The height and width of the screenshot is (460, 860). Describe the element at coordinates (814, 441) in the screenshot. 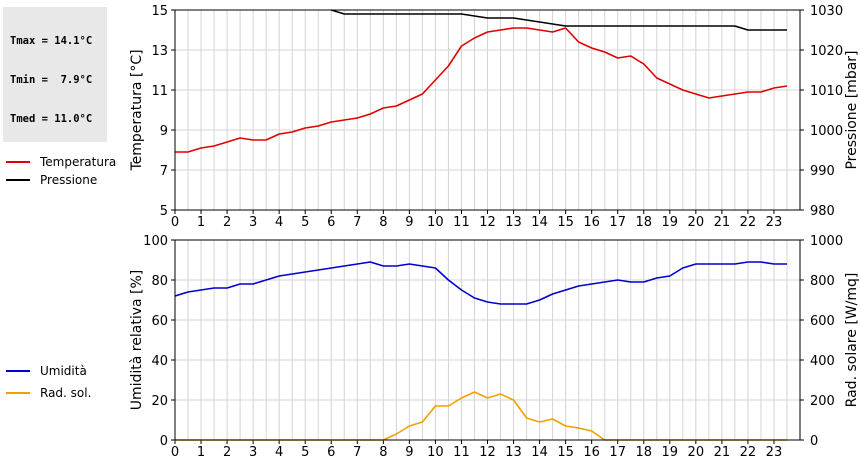

I see `y2-tick-label: 0` at that location.